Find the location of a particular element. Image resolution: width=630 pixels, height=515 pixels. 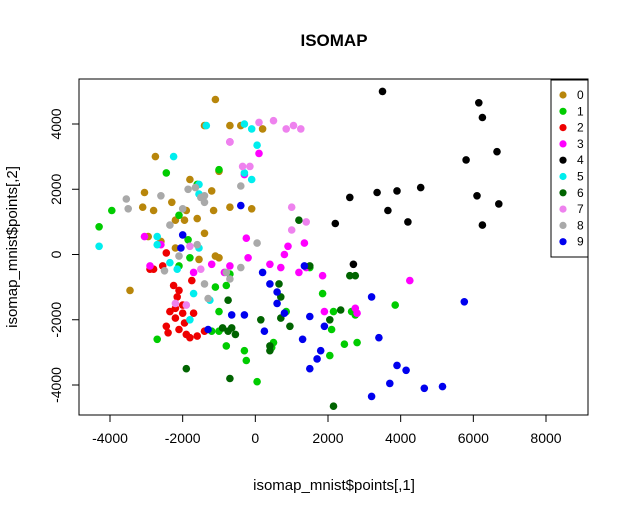

x-tick-label: 2000 is located at coordinates (327, 438).